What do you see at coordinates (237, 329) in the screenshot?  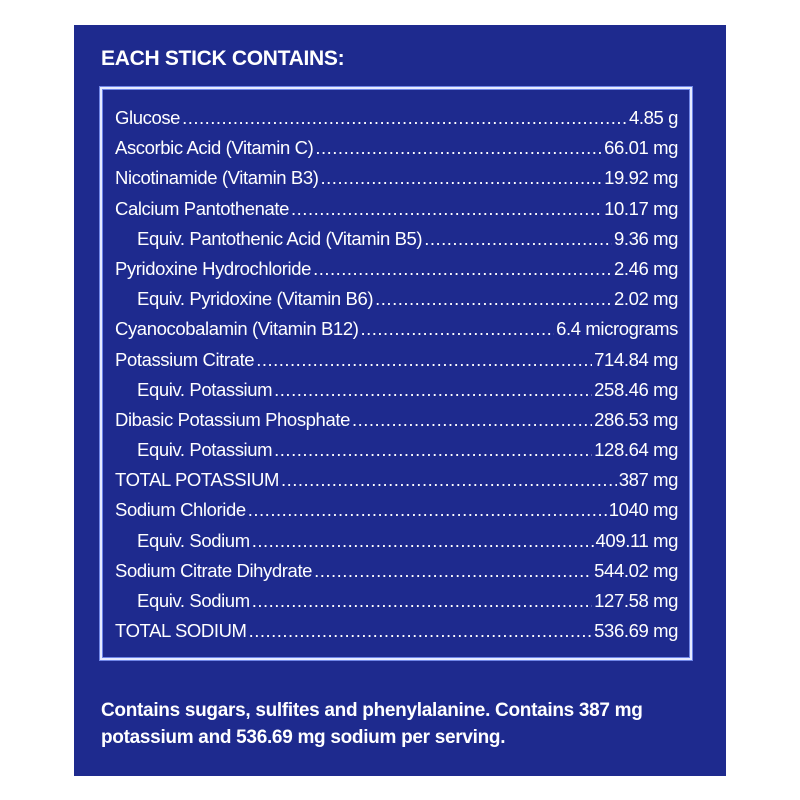 I see `ingredient-name: Cyanocobalamin (Vitamin B12)` at bounding box center [237, 329].